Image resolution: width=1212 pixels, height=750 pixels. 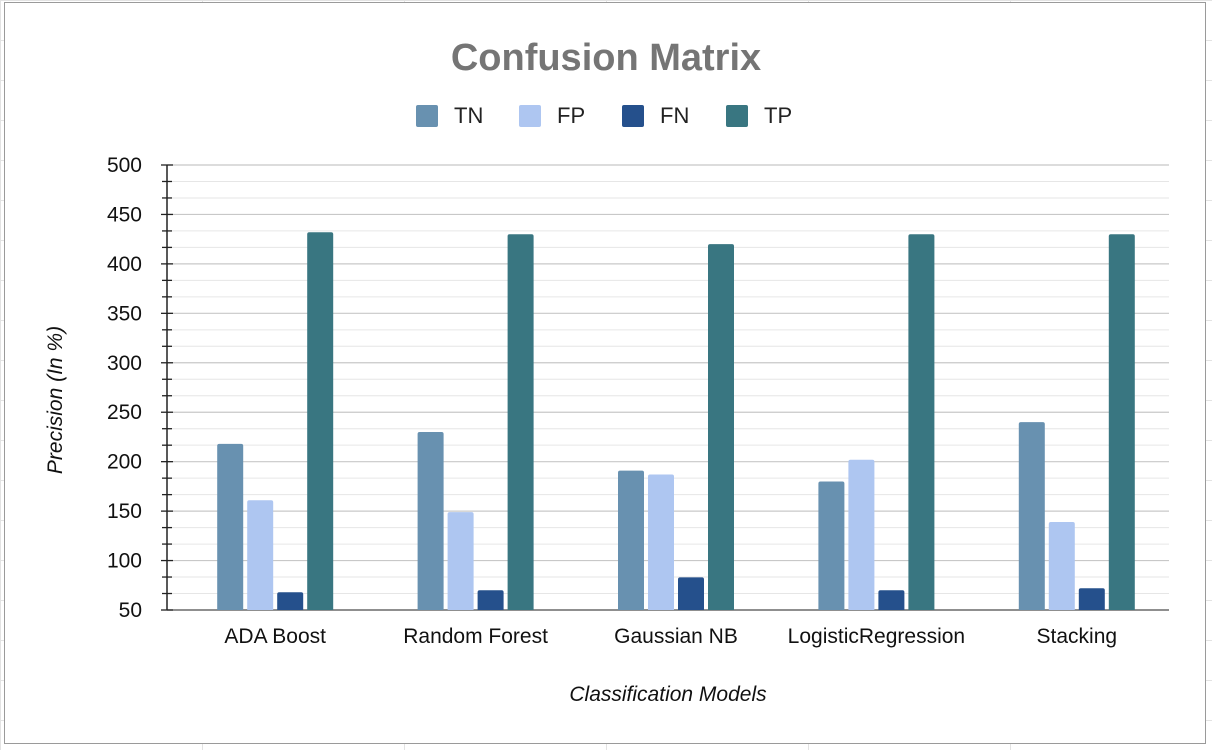 What do you see at coordinates (778, 115) in the screenshot?
I see `legend-label-tp: TP` at bounding box center [778, 115].